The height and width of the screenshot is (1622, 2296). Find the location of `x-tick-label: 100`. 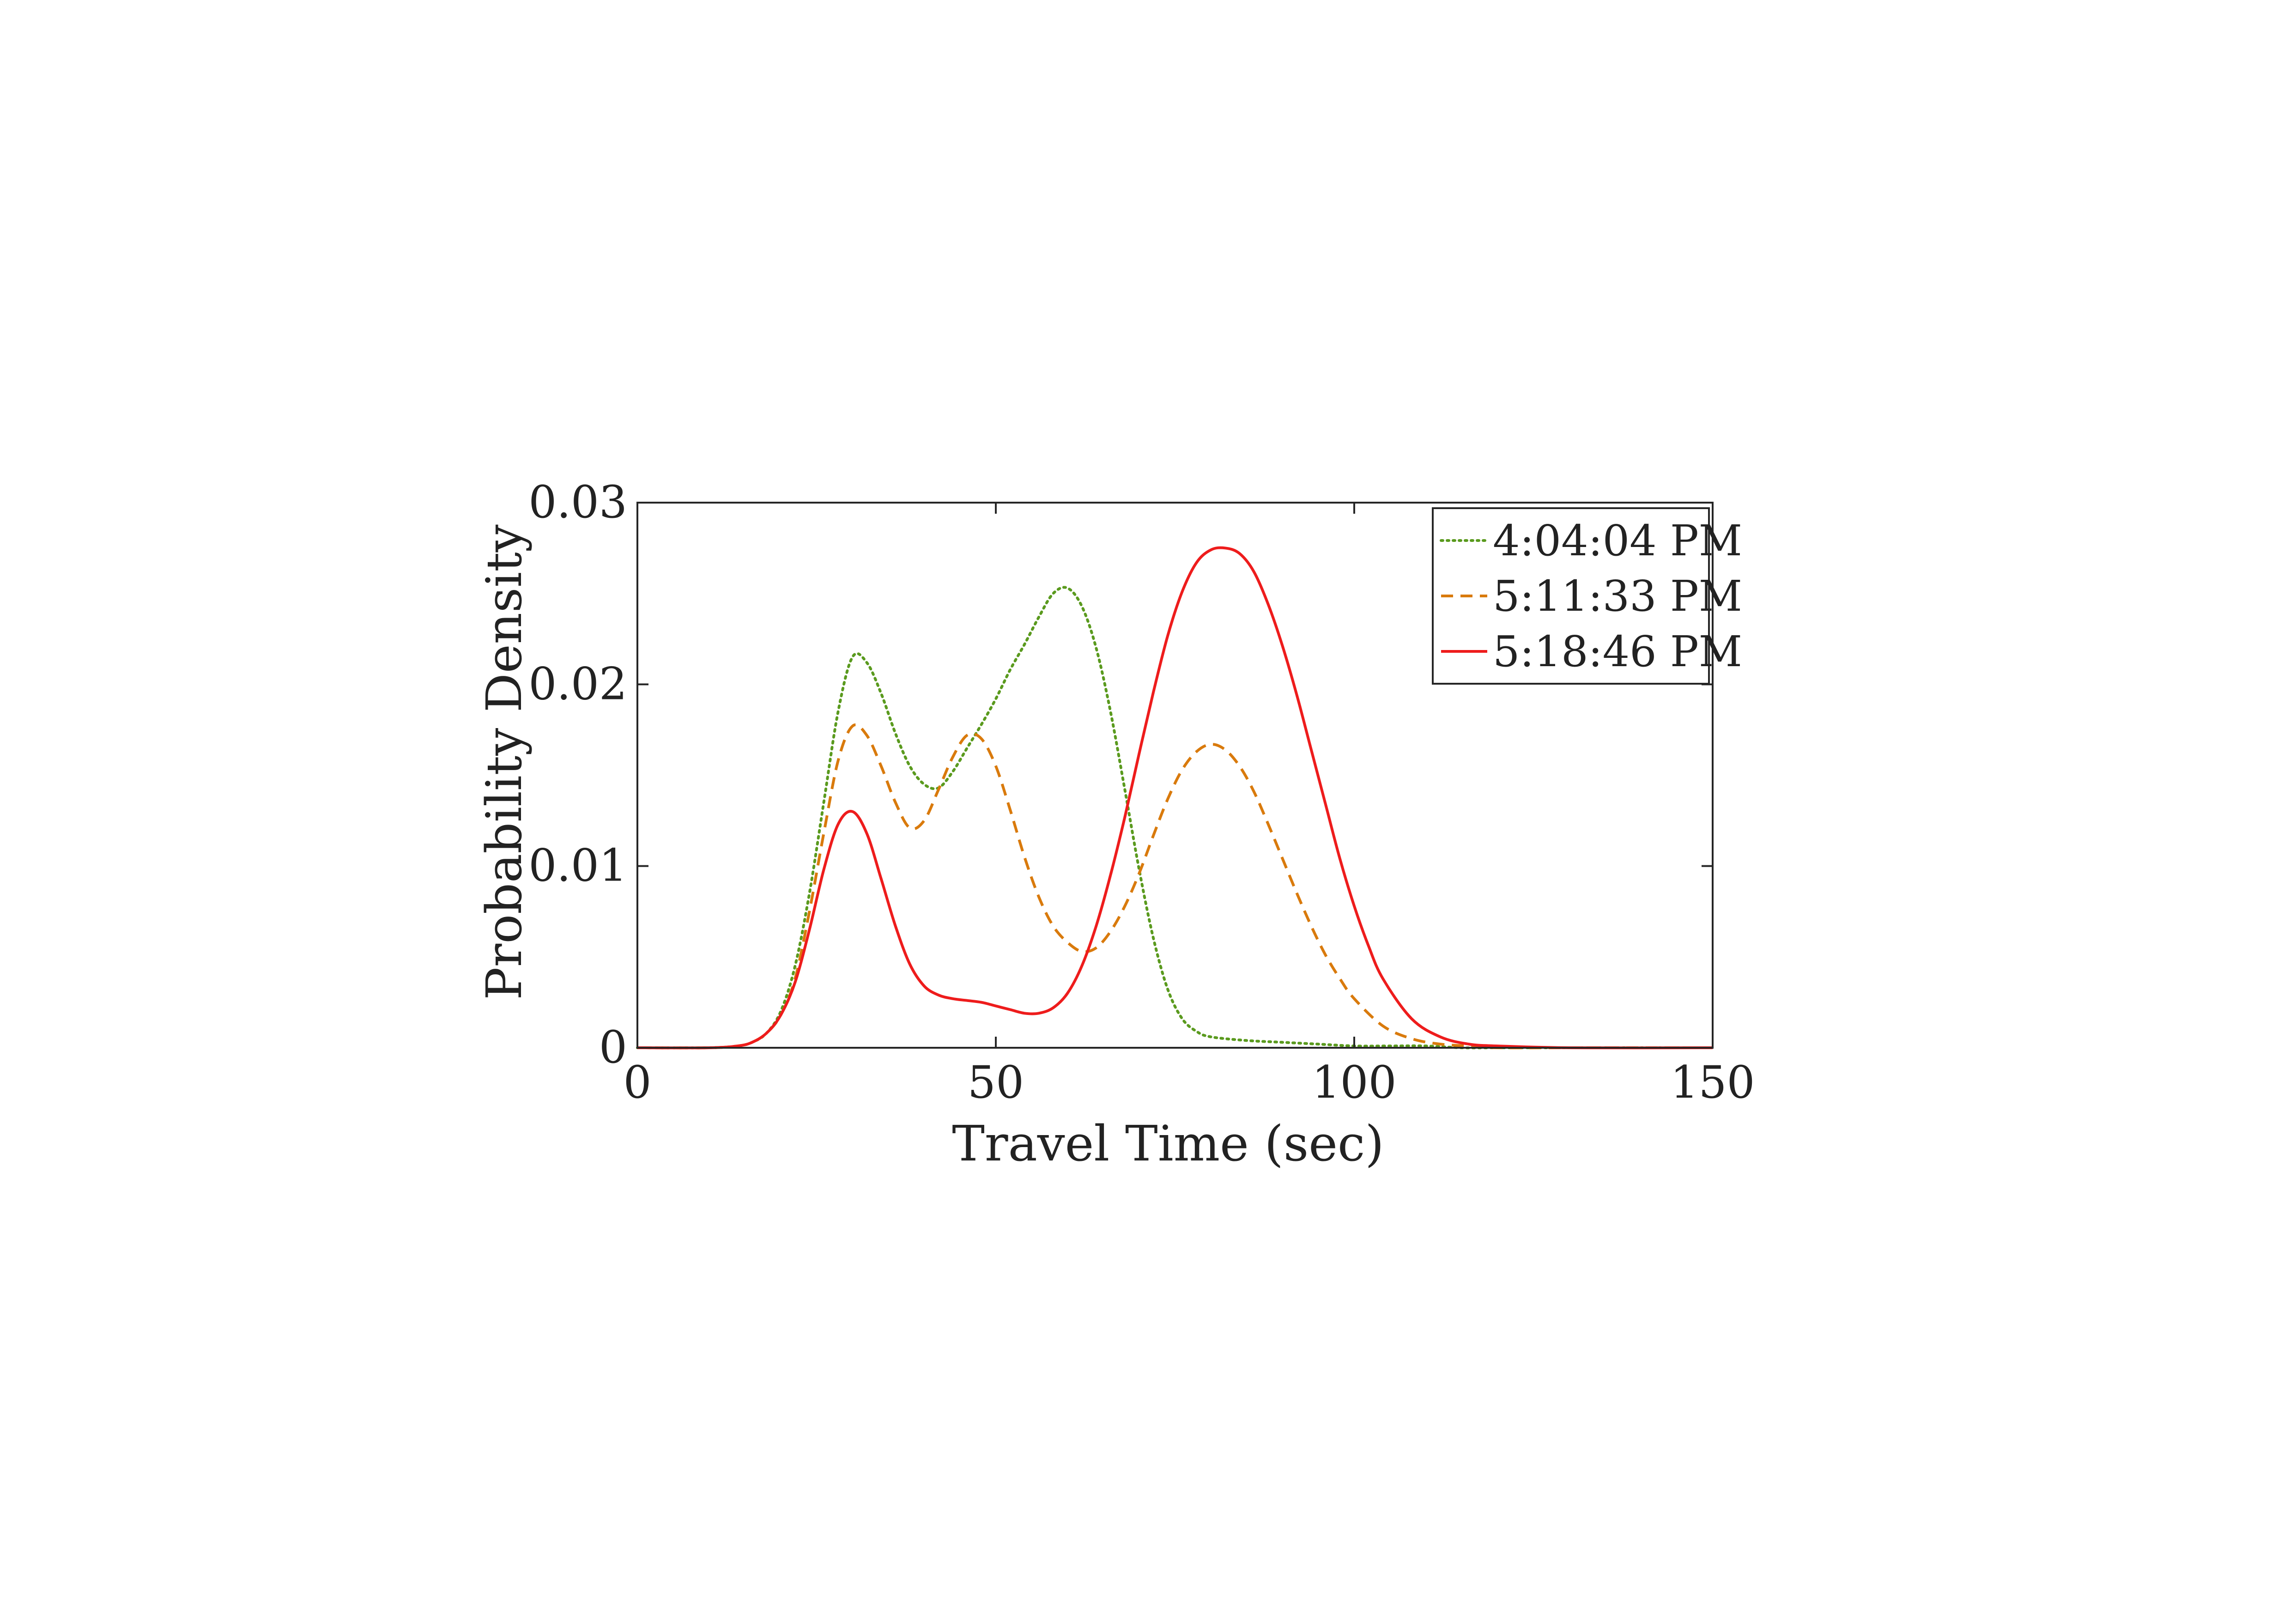

x-tick-label: 100 is located at coordinates (1354, 1082).